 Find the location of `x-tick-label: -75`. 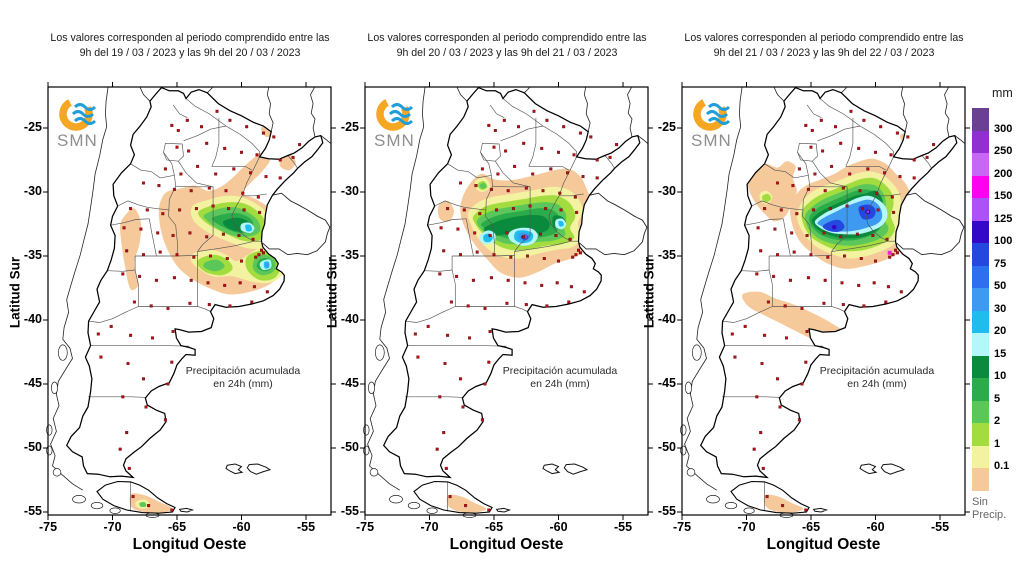

x-tick-label: -75 is located at coordinates (48, 527).